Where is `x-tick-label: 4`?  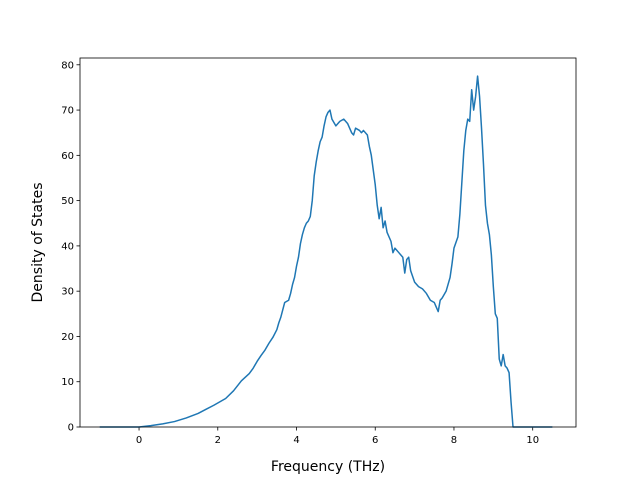
x-tick-label: 4 is located at coordinates (296, 440).